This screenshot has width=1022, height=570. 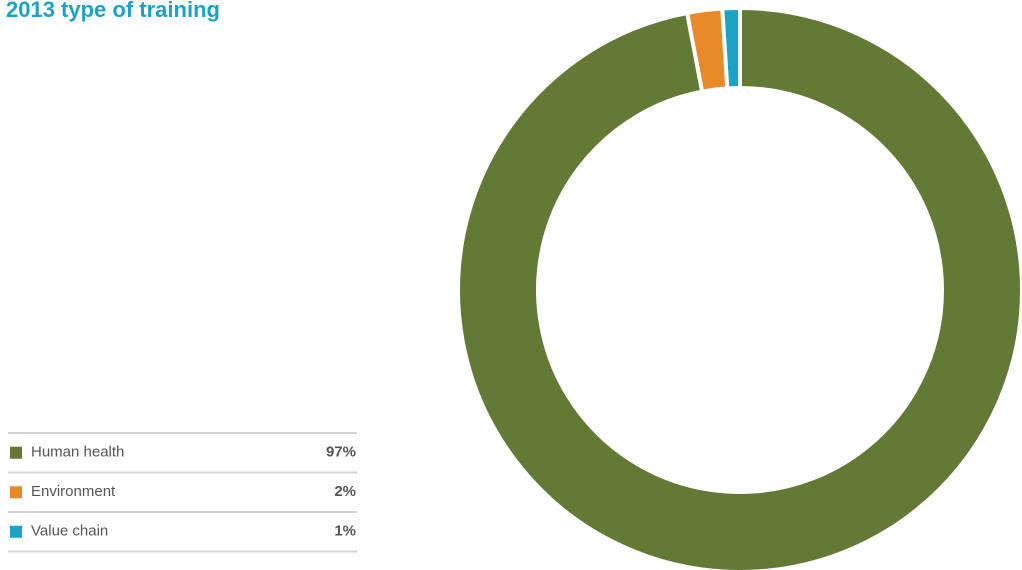 What do you see at coordinates (73, 491) in the screenshot?
I see `legend-label: Environment` at bounding box center [73, 491].